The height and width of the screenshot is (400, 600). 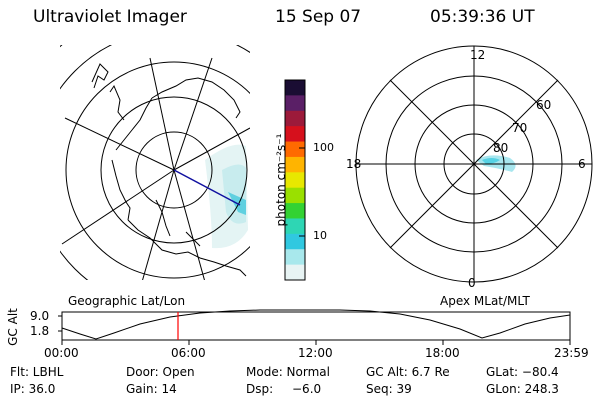 What do you see at coordinates (522, 372) in the screenshot?
I see `glat-info: GLat: −80.4` at bounding box center [522, 372].